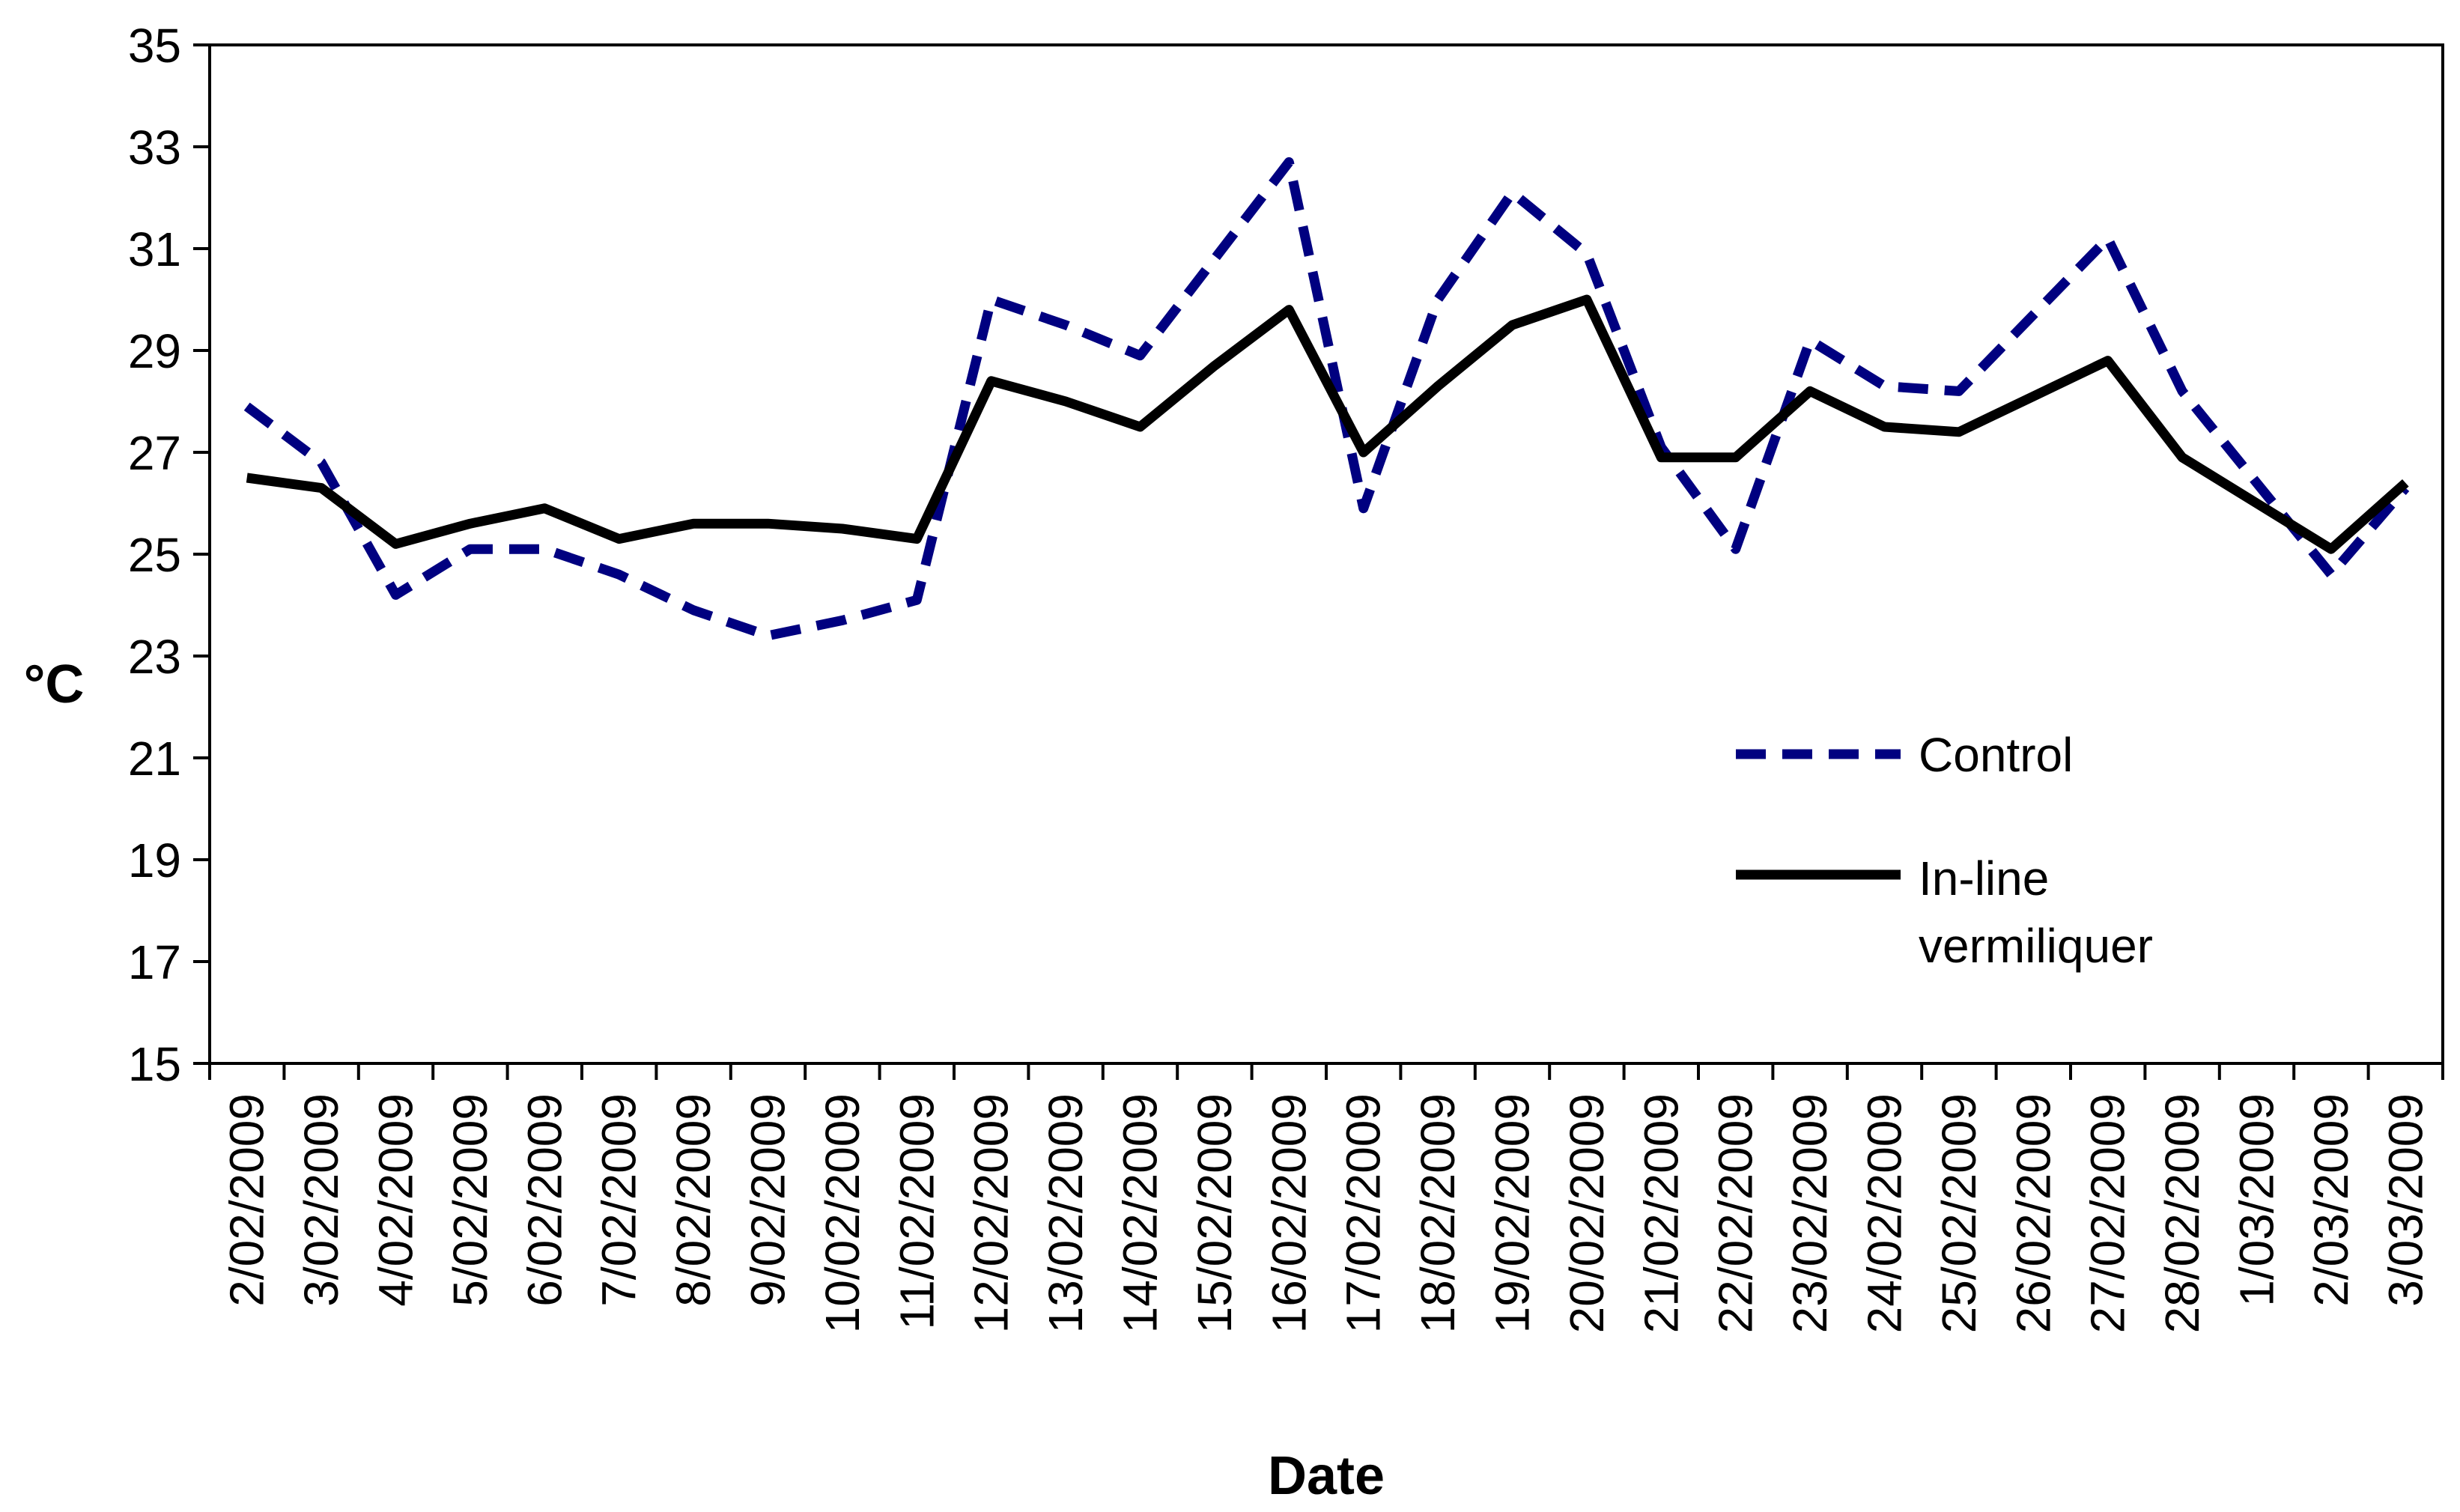  What do you see at coordinates (1066, 1213) in the screenshot?
I see `x-tick-label: 13/02/2009` at bounding box center [1066, 1213].